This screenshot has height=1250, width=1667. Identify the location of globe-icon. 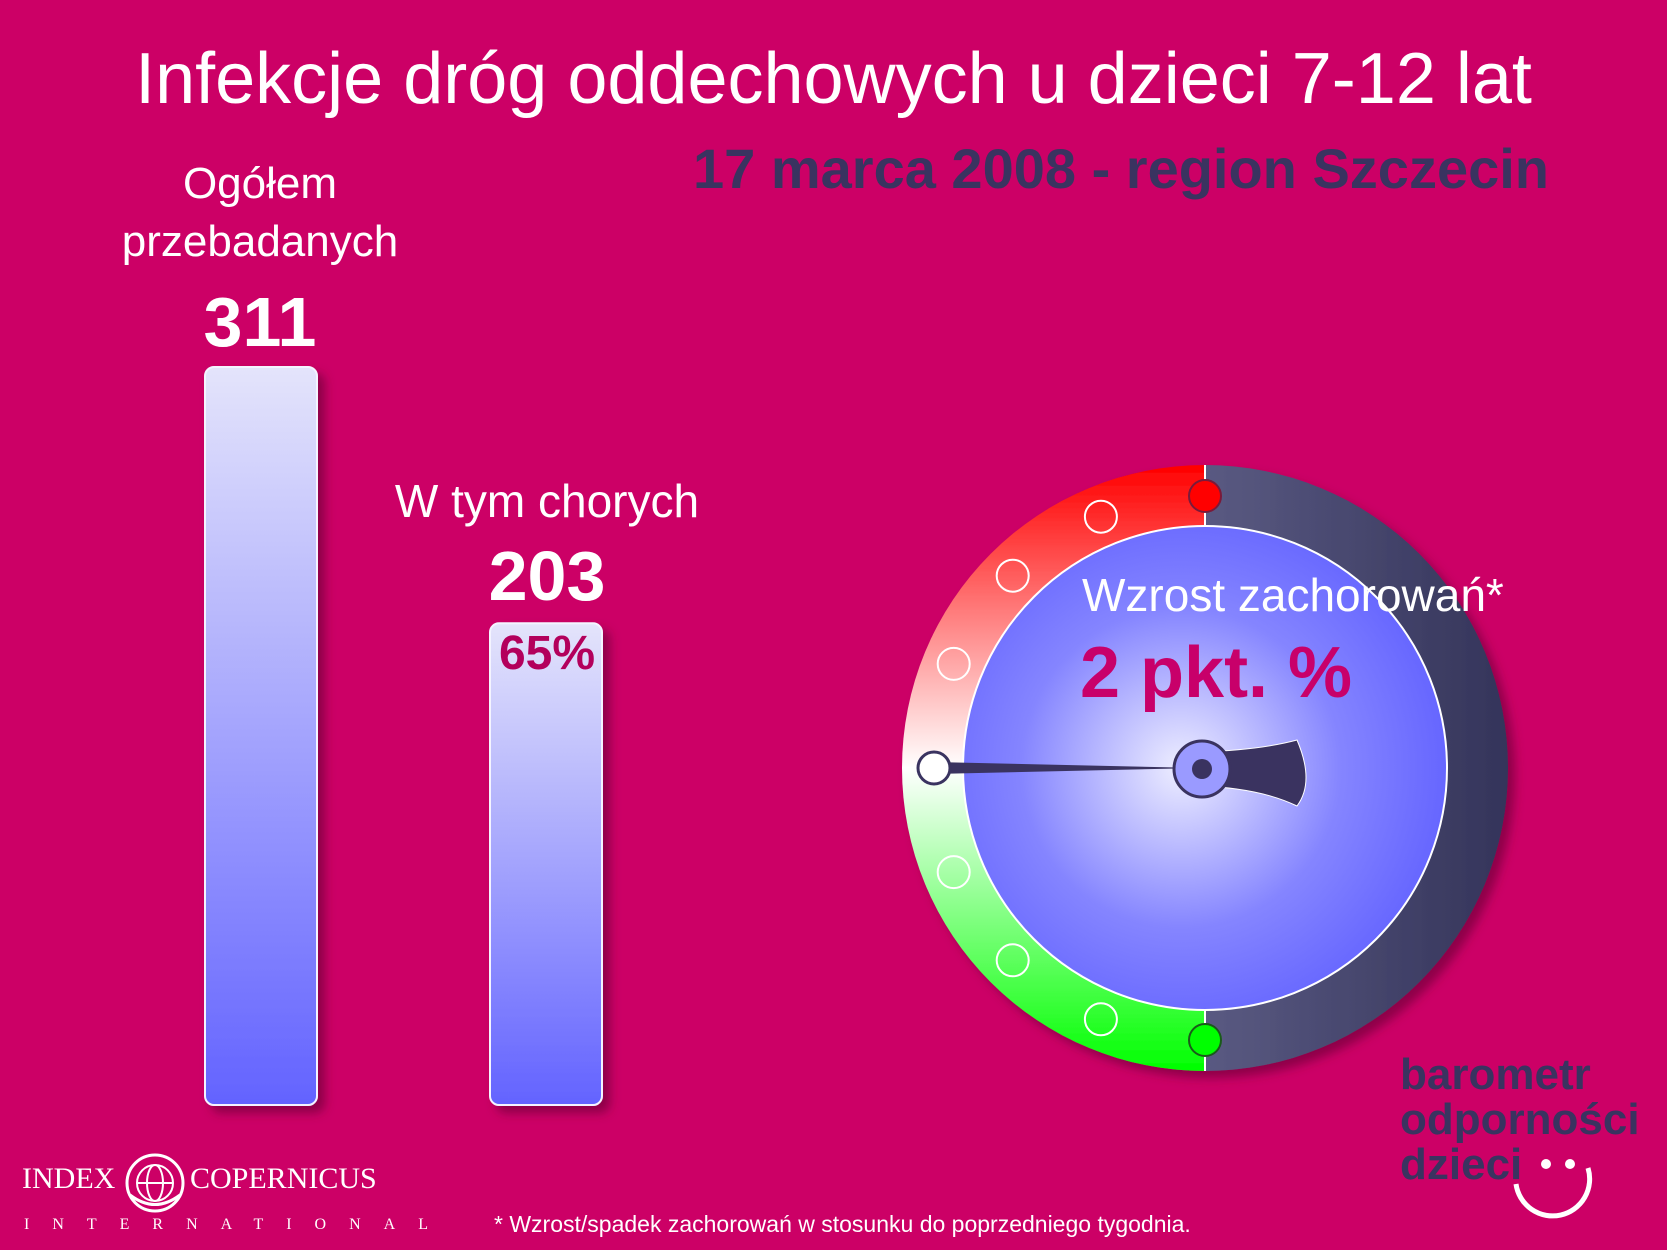
(155, 1183).